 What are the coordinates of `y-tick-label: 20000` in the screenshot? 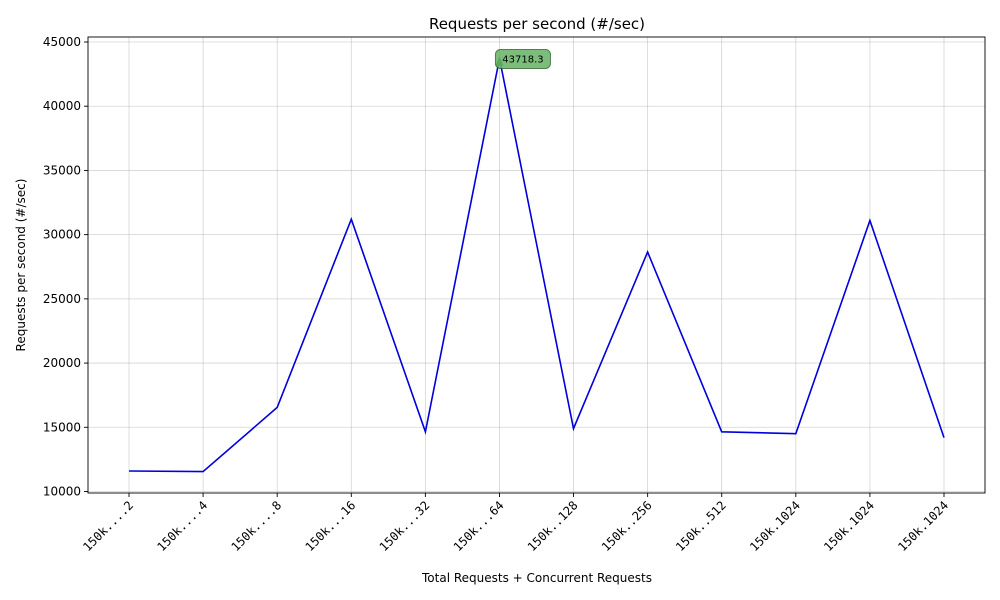 It's located at (62, 363).